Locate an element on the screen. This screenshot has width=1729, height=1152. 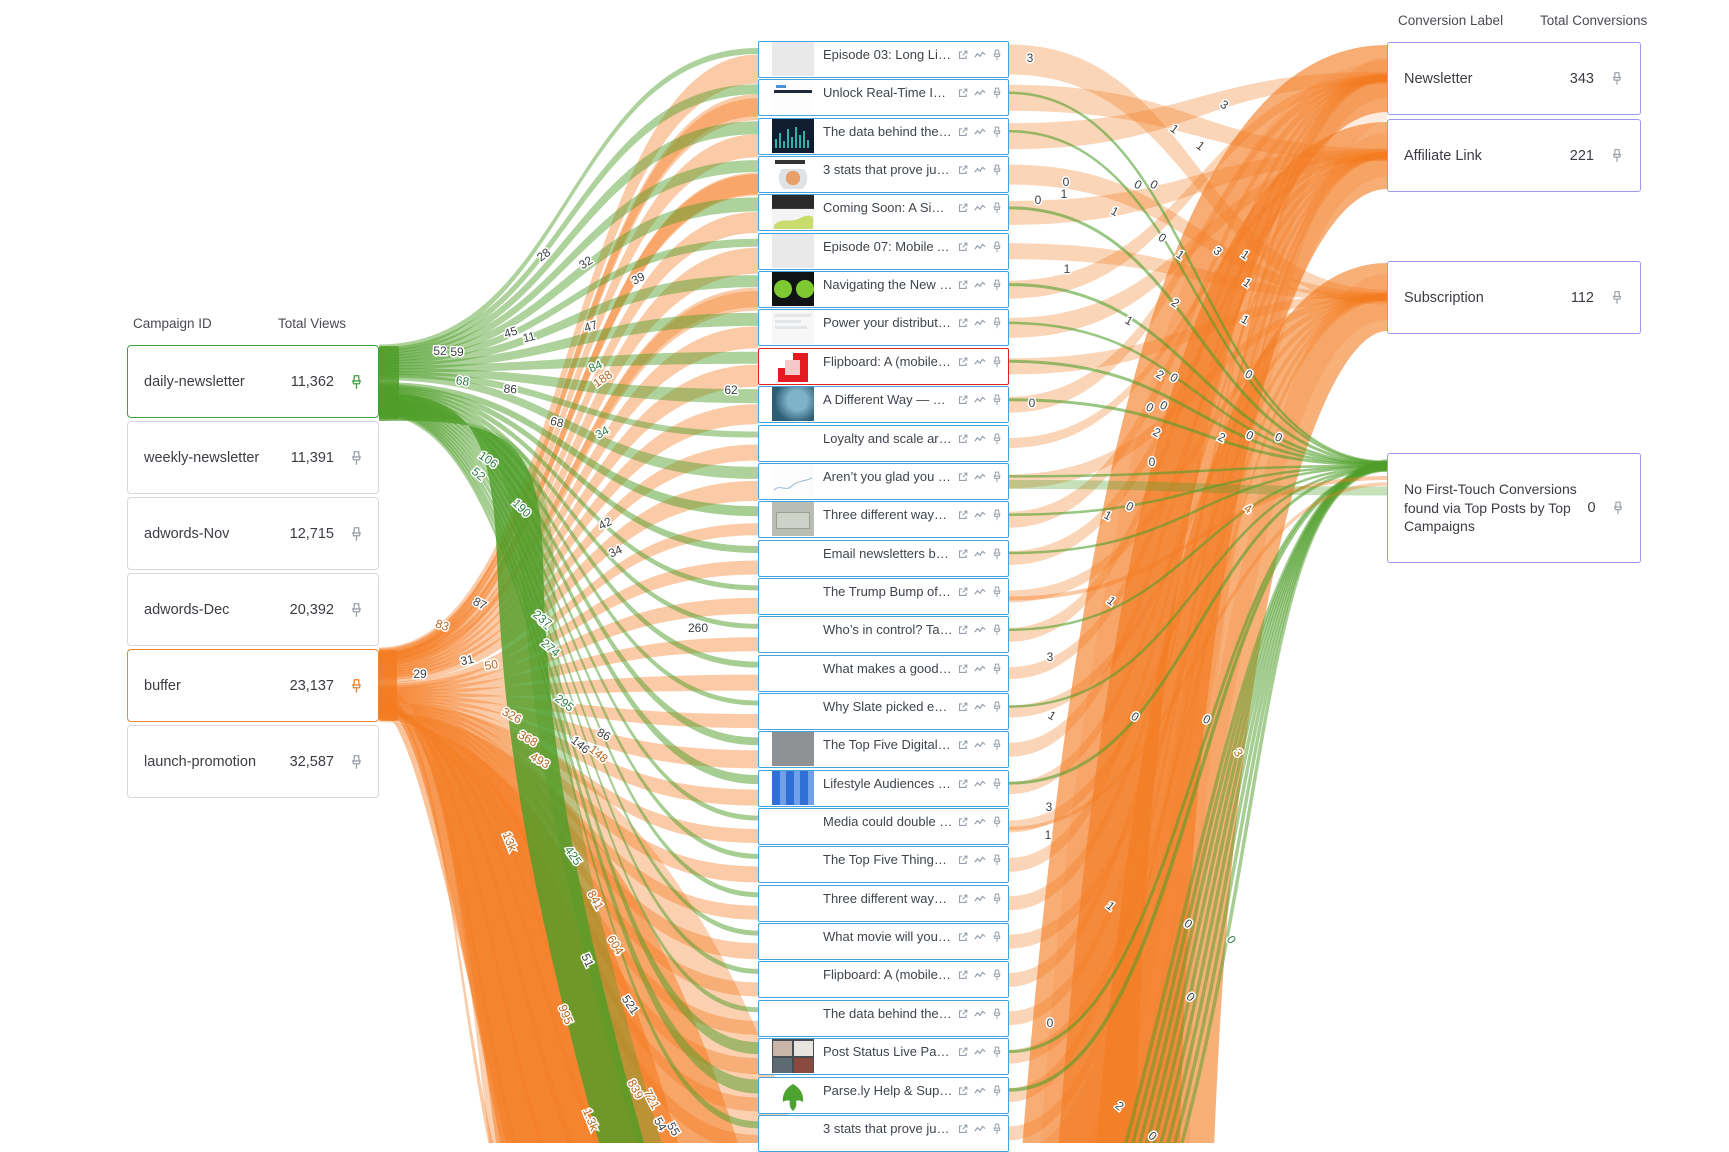
svg-text: 45 is located at coordinates (510, 332).